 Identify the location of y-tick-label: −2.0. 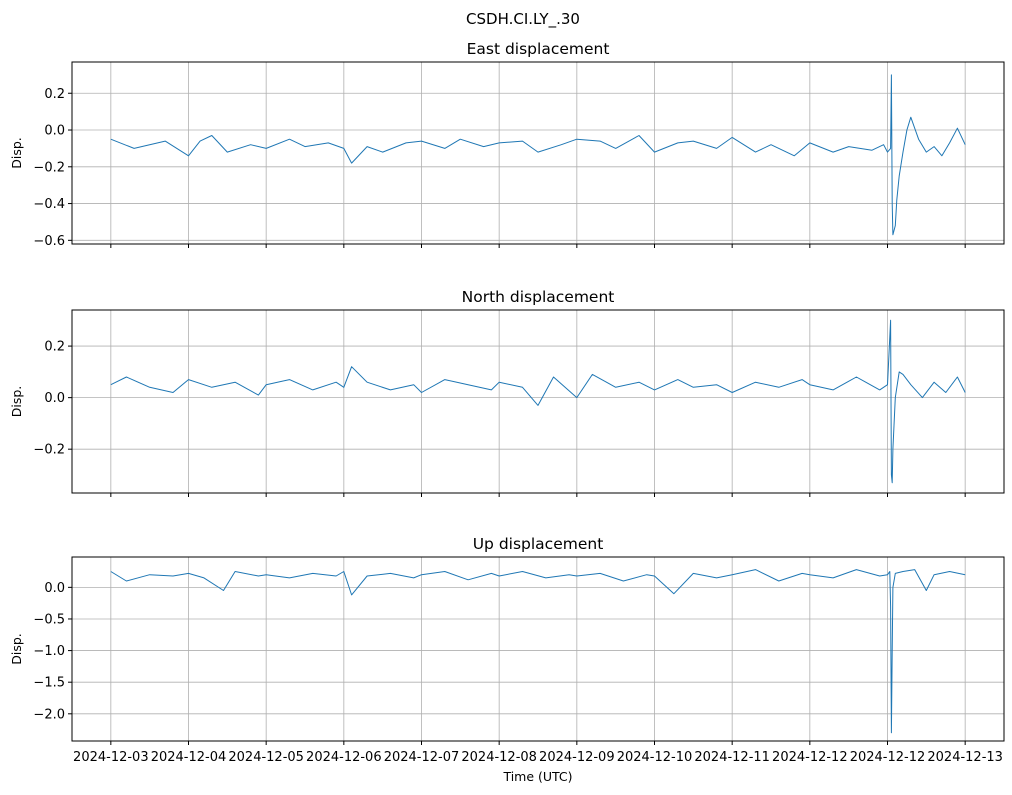
(49, 714).